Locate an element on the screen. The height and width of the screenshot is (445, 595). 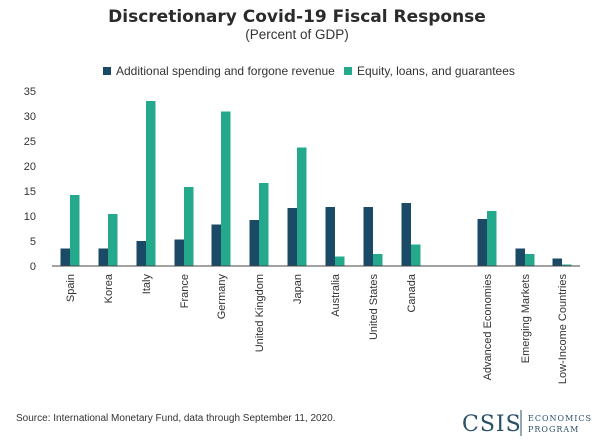
category-label: Advanced Economies is located at coordinates (488, 327).